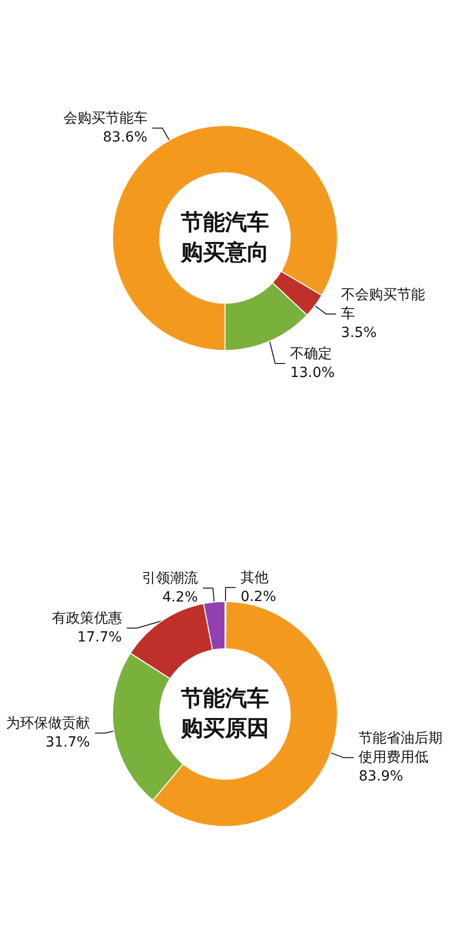 The image size is (450, 952). Describe the element at coordinates (381, 776) in the screenshot. I see `data-label: 83.9%` at that location.